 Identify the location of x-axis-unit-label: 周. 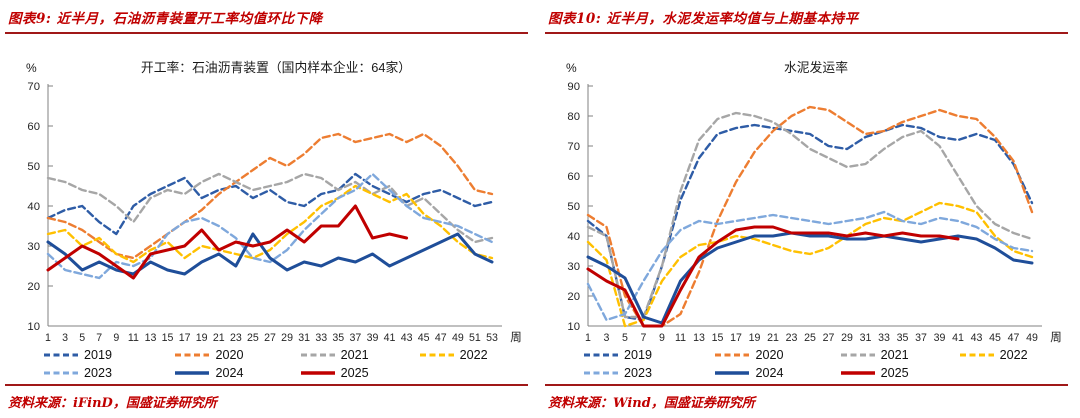
(516, 337).